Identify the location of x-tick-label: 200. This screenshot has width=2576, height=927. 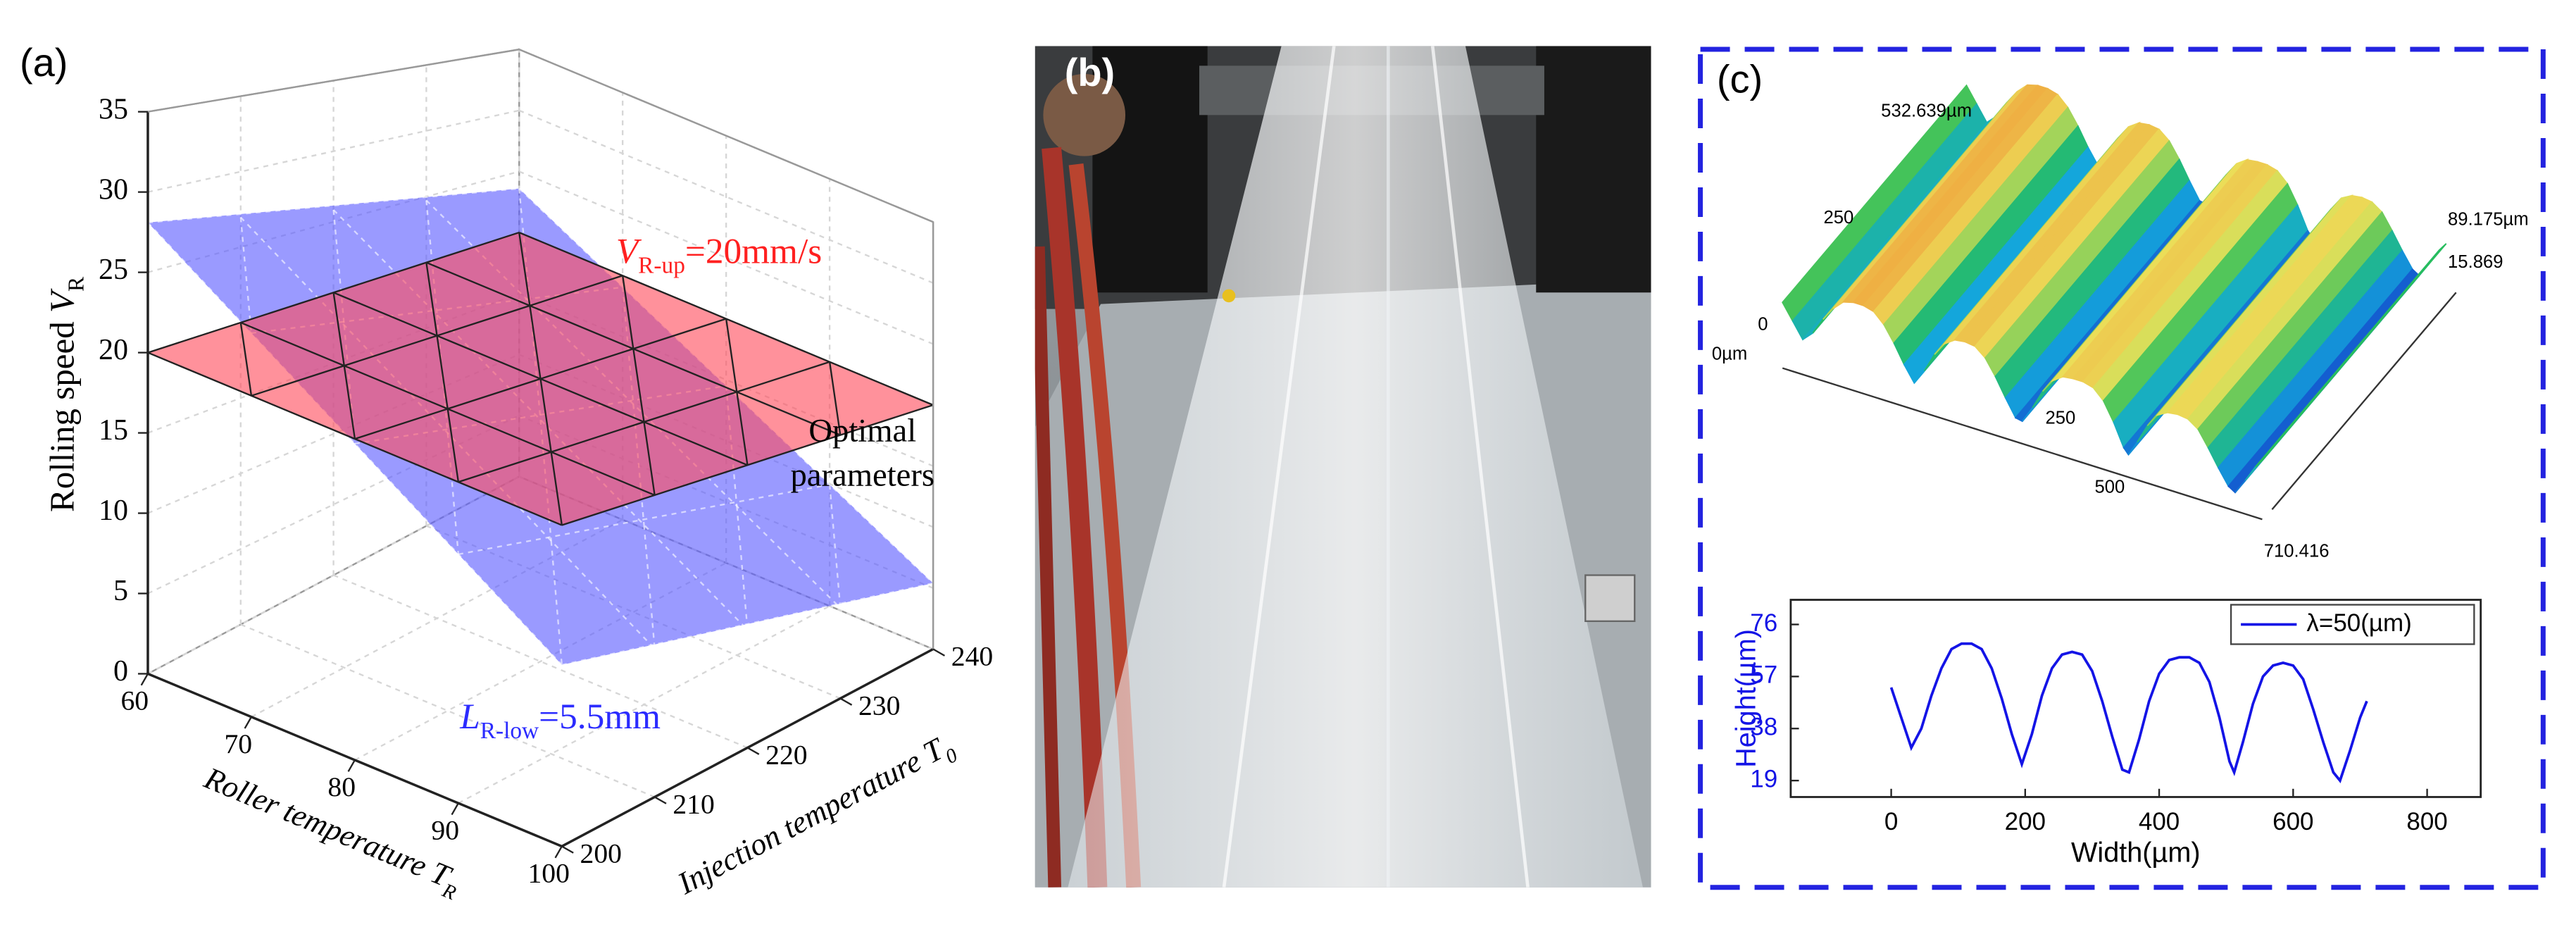
(2025, 821).